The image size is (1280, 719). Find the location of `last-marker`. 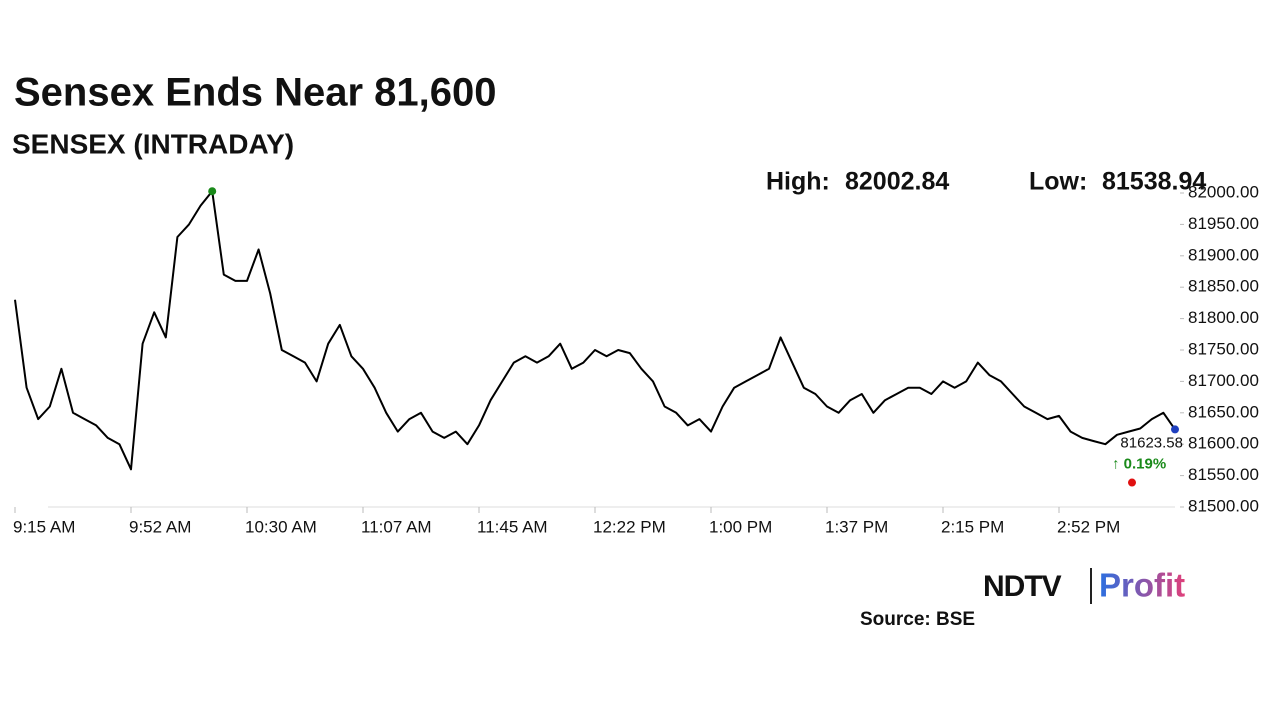

last-marker is located at coordinates (1175, 429).